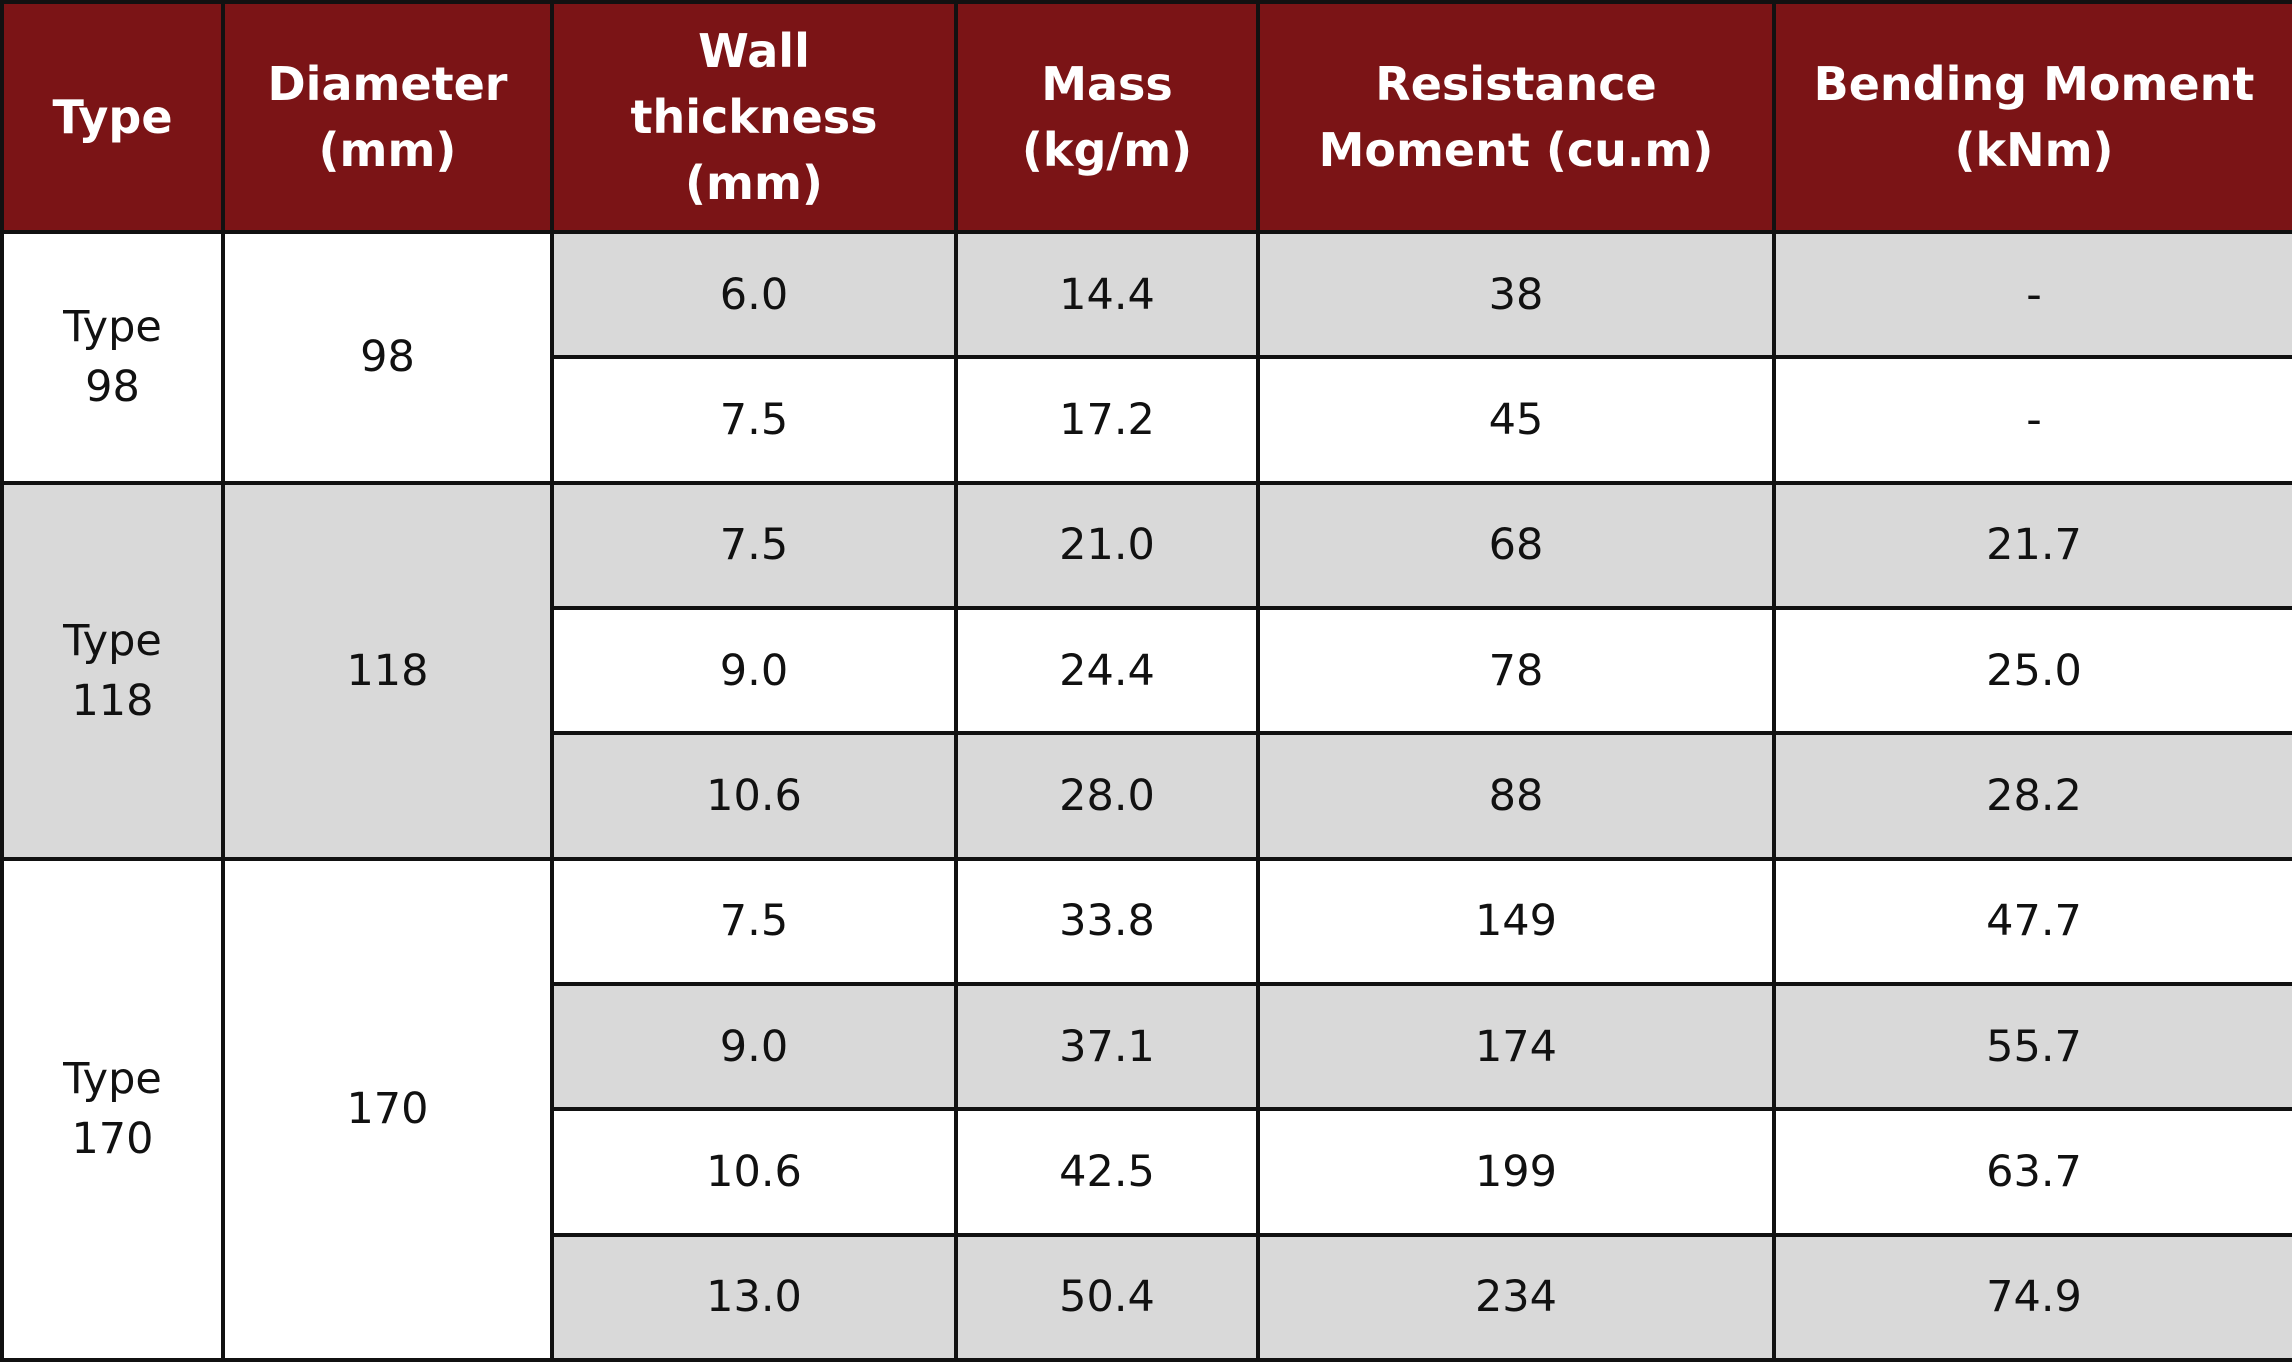  I want to click on table-row: 10.6 28.0 88 28.2, so click(1147, 796).